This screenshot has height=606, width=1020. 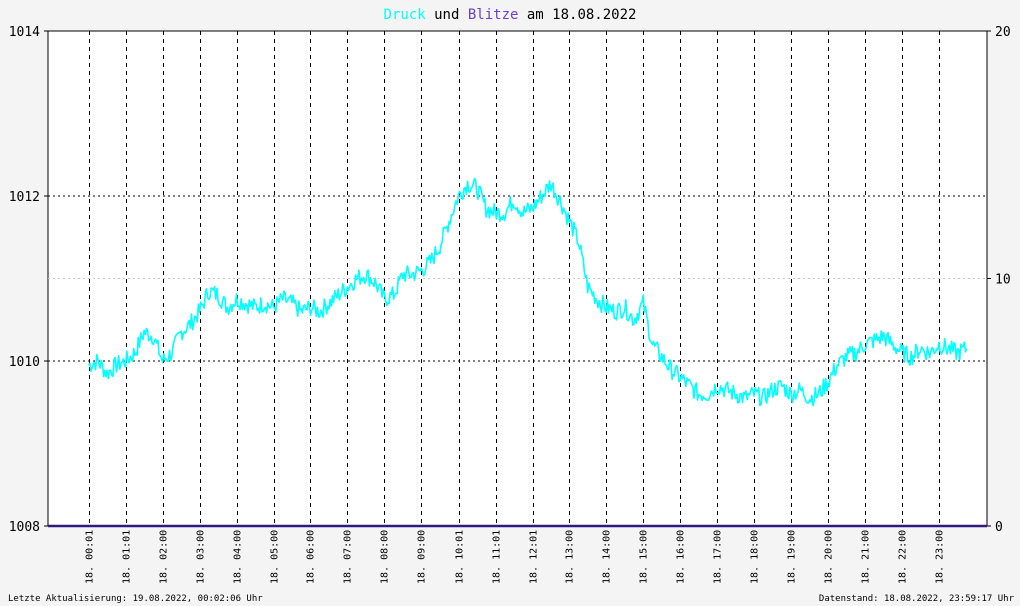 What do you see at coordinates (1003, 280) in the screenshot?
I see `y-right-tick-label-10: 10` at bounding box center [1003, 280].